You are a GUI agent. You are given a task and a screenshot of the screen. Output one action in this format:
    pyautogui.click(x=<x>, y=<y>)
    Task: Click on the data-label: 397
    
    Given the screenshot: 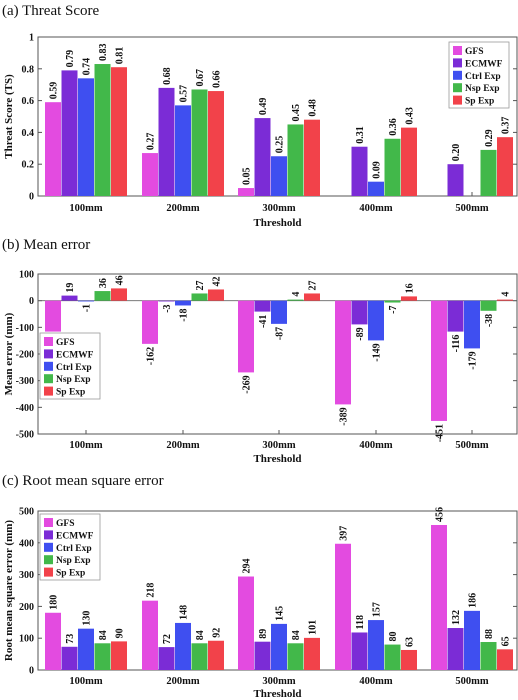 What is the action you would take?
    pyautogui.click(x=344, y=533)
    